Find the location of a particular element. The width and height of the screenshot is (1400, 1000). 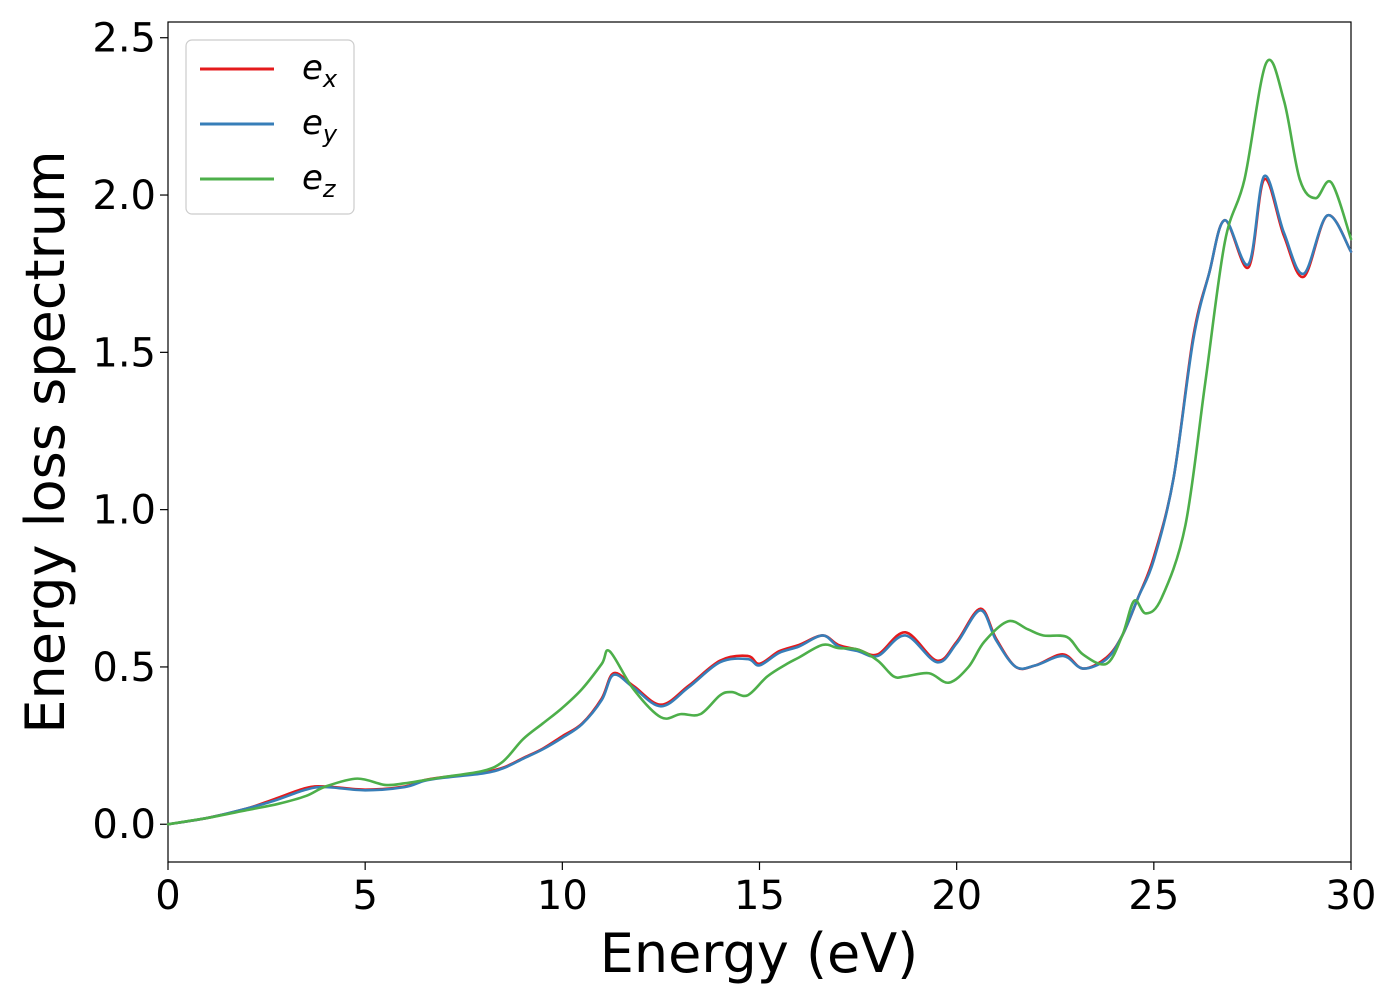

y-tick-label: 1.0 is located at coordinates (124, 511).